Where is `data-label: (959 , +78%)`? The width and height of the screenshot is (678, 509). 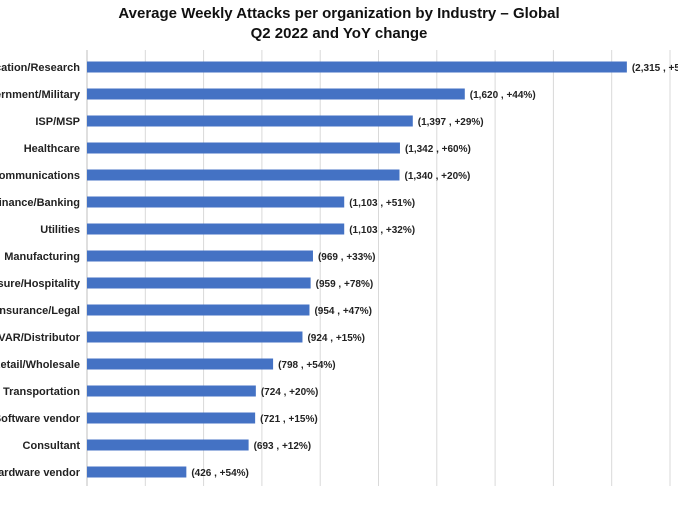
data-label: (959 , +78%) is located at coordinates (345, 284).